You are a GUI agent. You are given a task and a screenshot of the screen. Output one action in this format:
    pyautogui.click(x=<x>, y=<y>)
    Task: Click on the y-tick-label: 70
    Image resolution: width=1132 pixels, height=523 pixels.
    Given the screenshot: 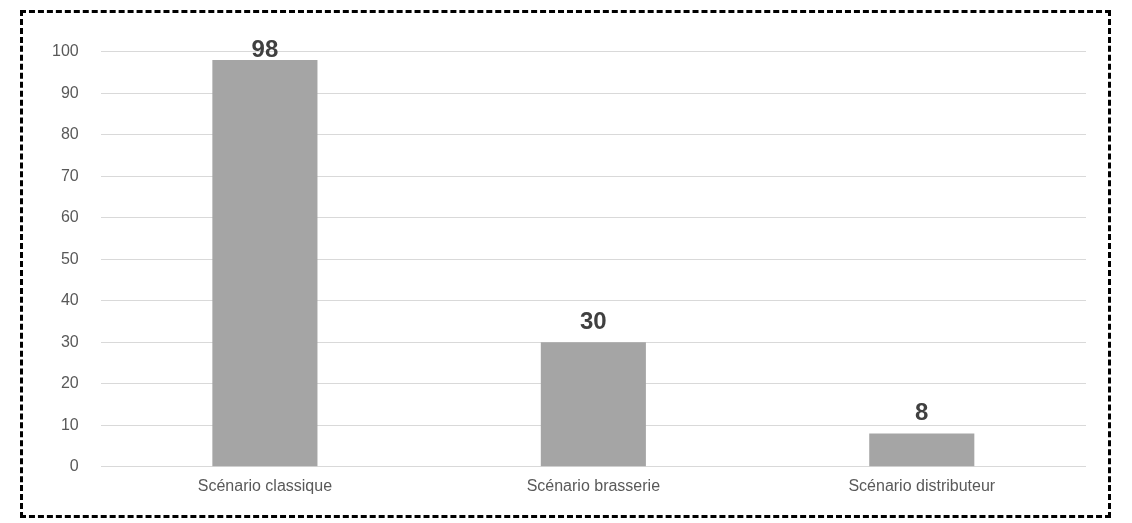 What is the action you would take?
    pyautogui.click(x=69, y=175)
    